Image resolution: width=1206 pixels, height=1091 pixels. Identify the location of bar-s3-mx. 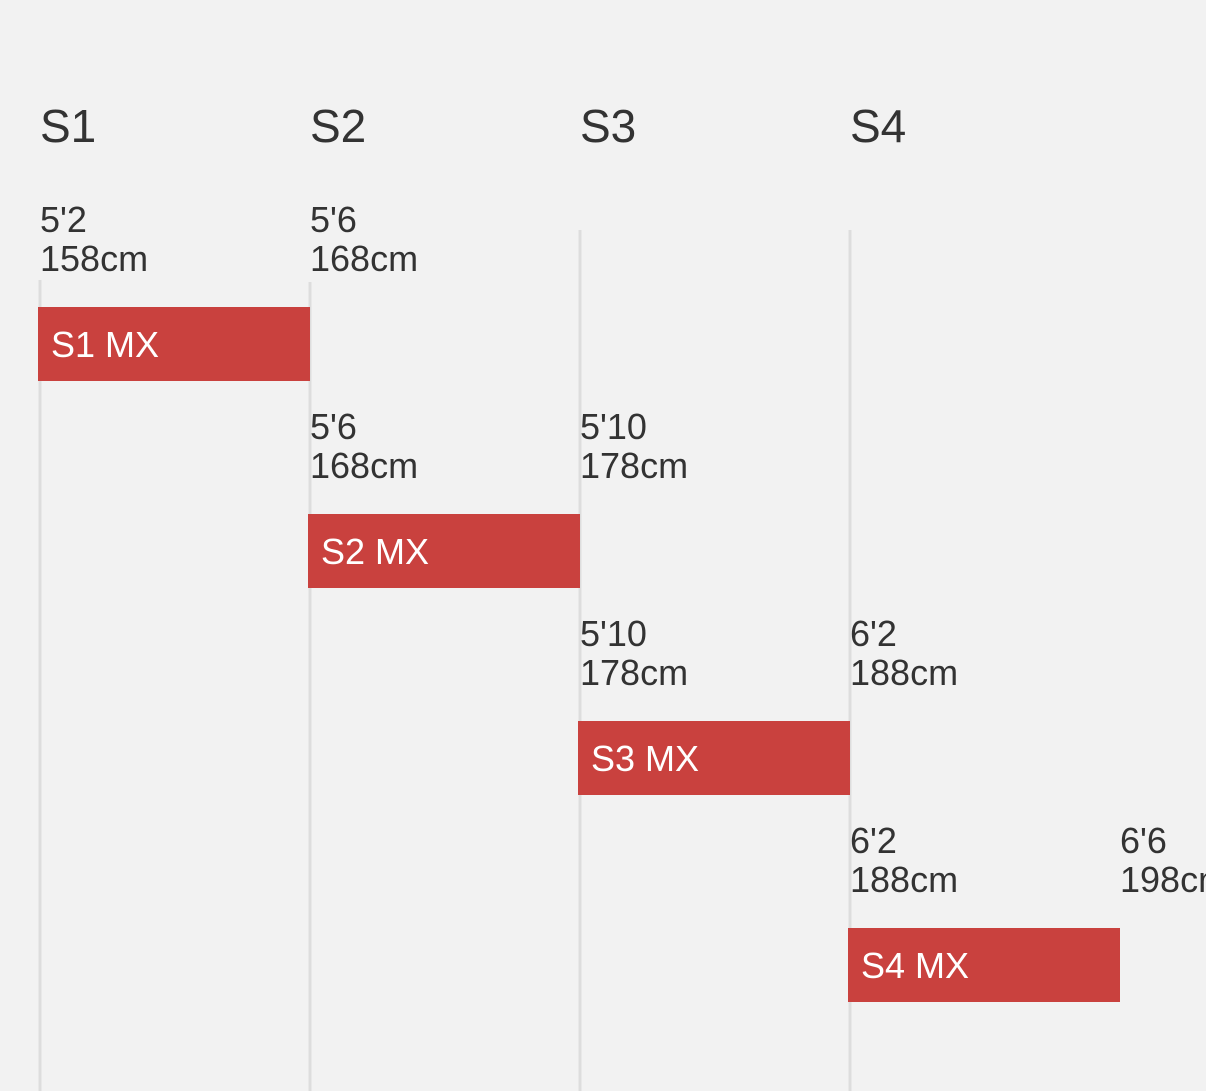
(714, 758).